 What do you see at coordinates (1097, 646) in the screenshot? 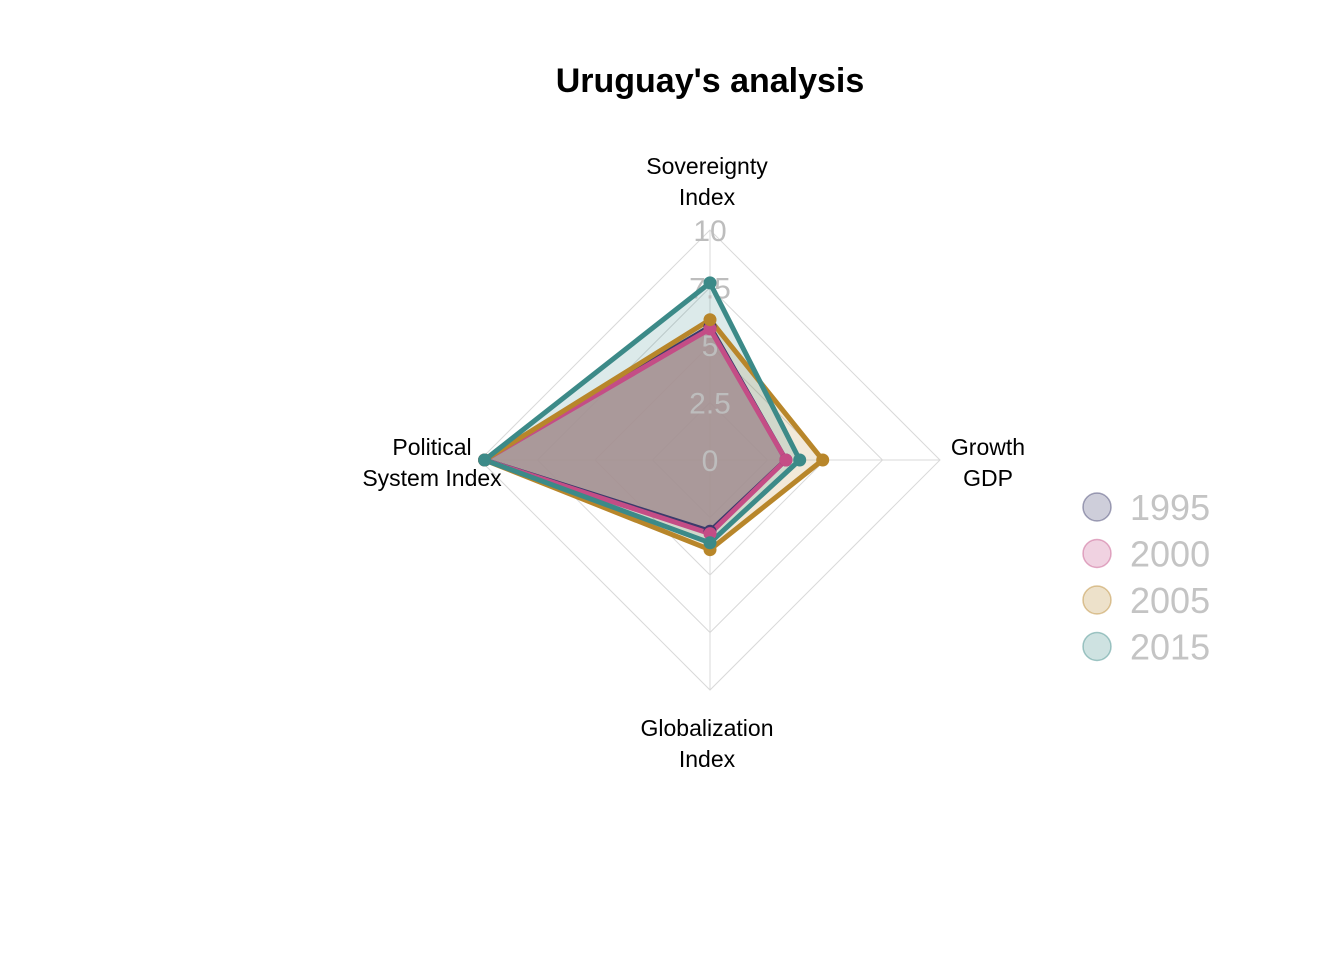
I see `legend-swatch-2015` at bounding box center [1097, 646].